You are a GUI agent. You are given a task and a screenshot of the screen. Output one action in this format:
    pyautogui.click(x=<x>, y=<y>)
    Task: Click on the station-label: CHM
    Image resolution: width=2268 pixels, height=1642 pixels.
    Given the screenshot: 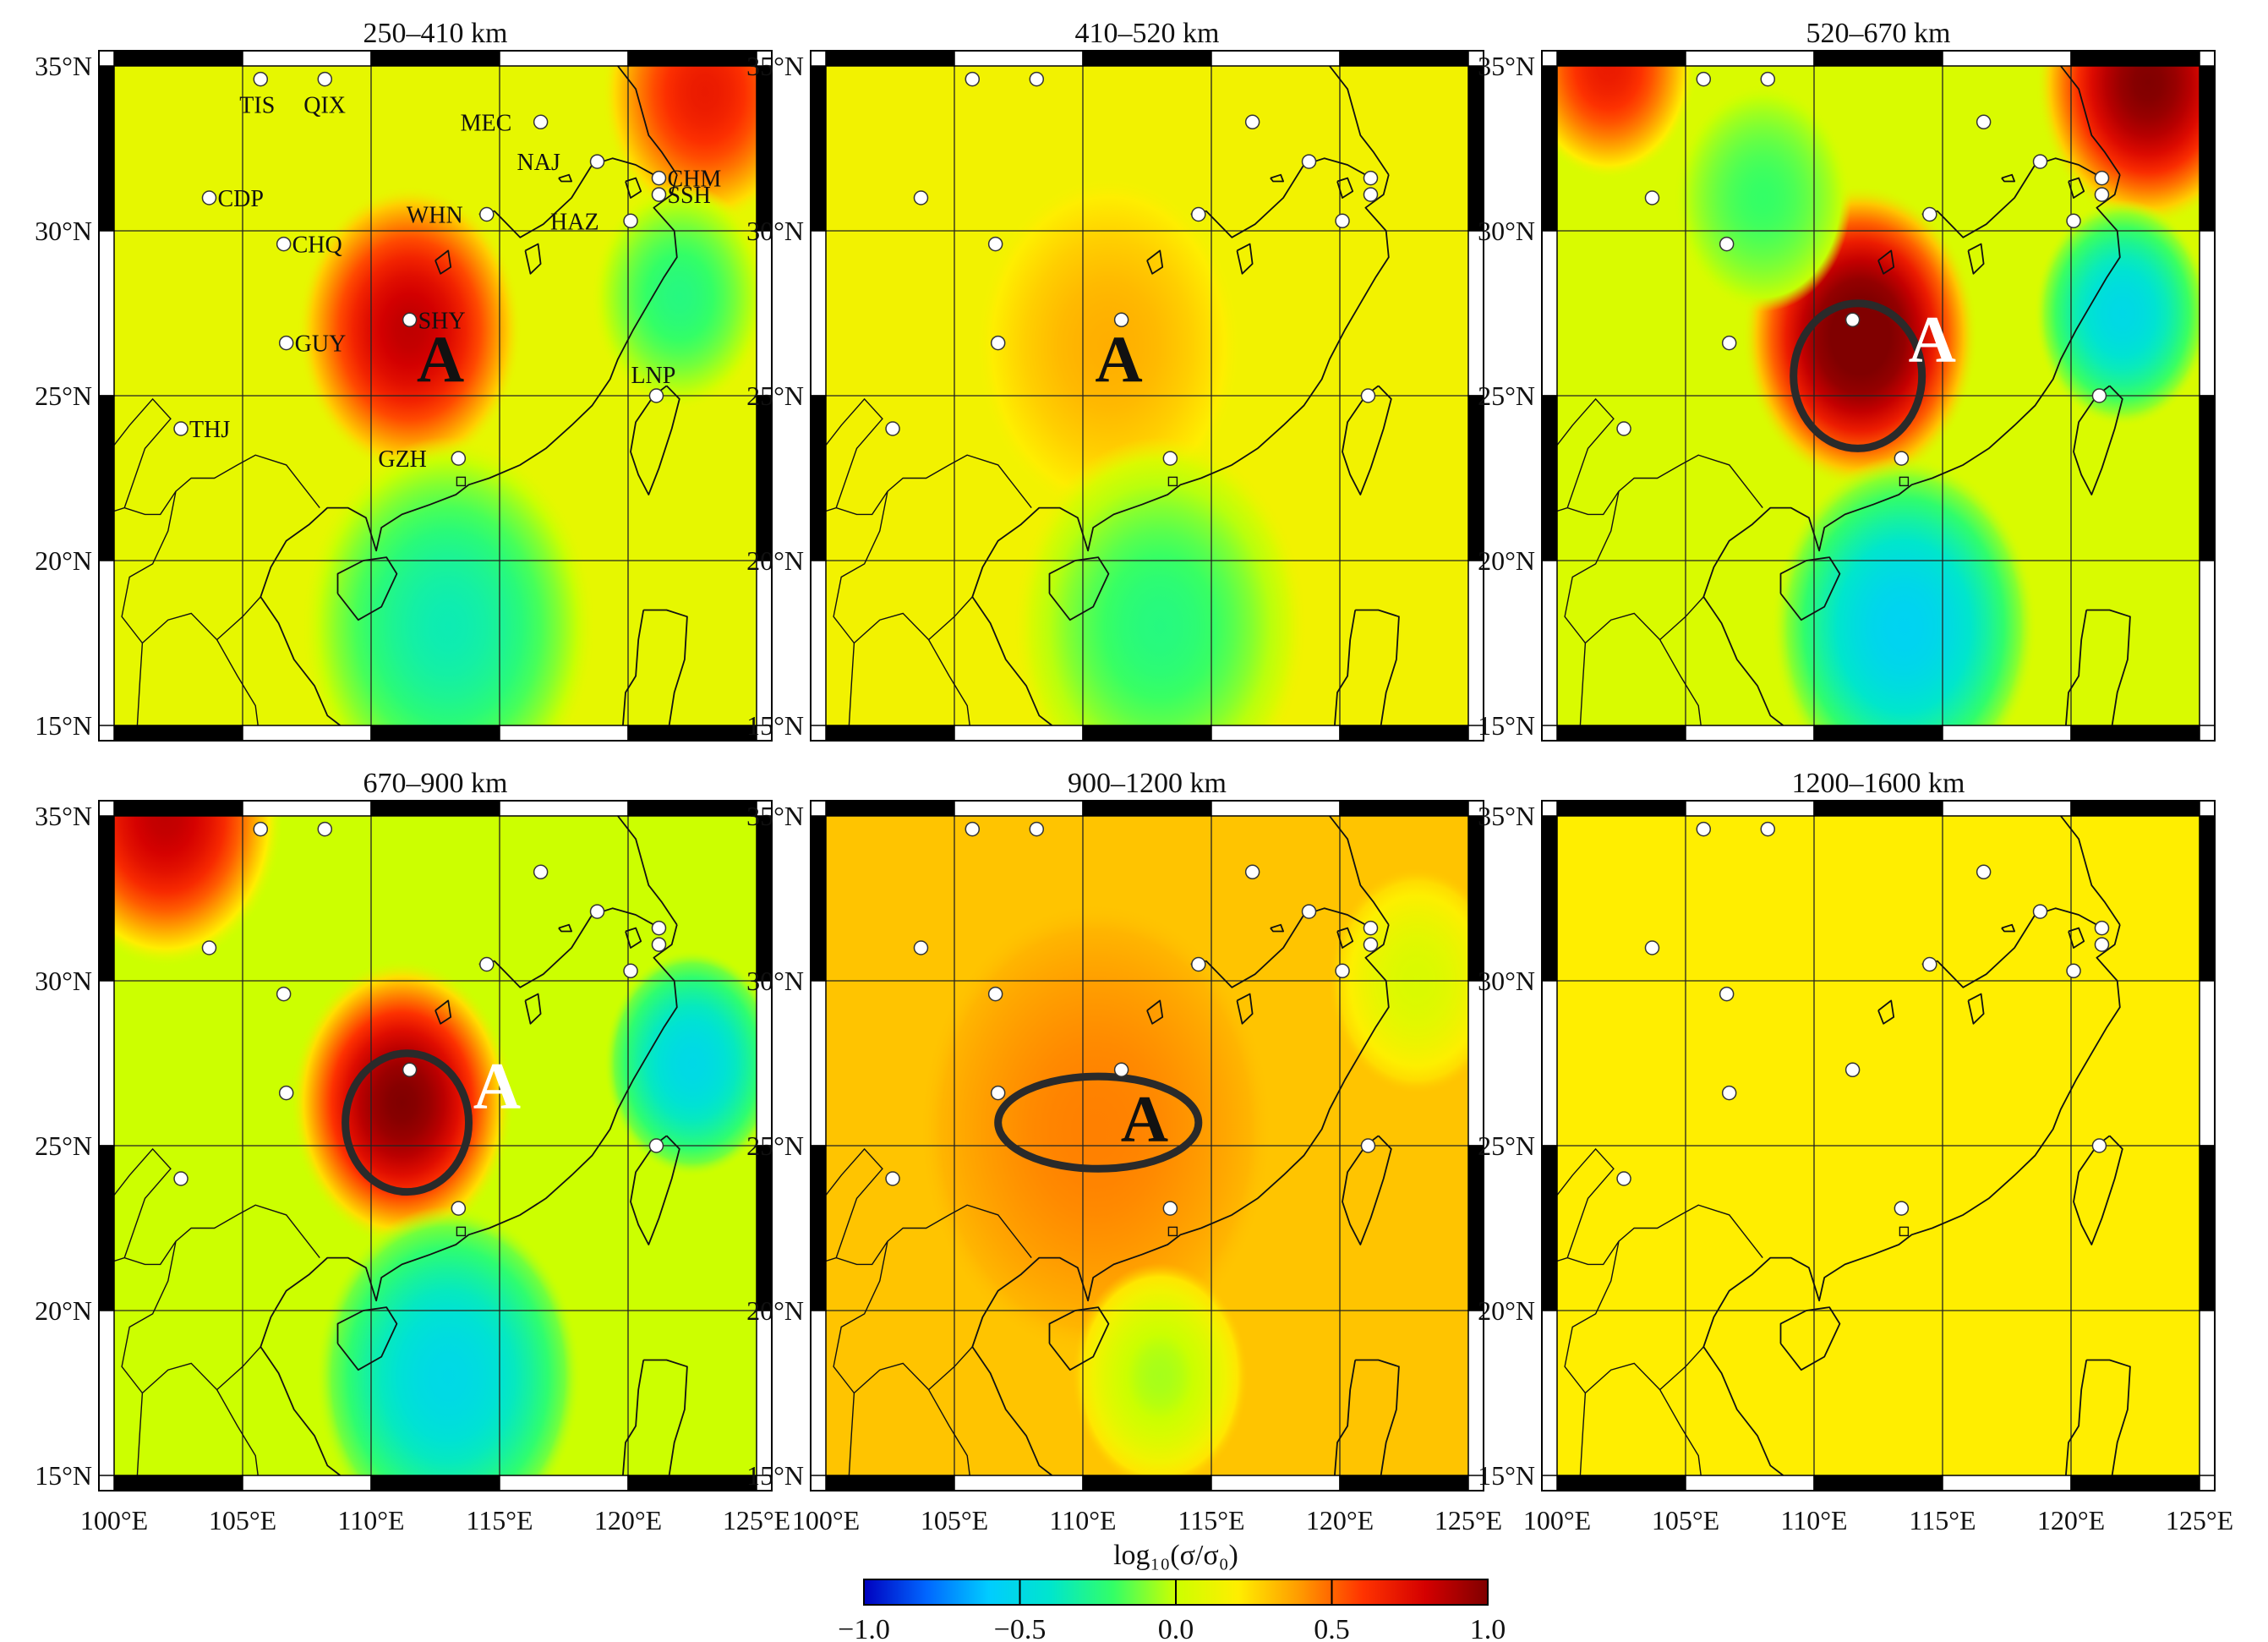 What is the action you would take?
    pyautogui.click(x=694, y=180)
    